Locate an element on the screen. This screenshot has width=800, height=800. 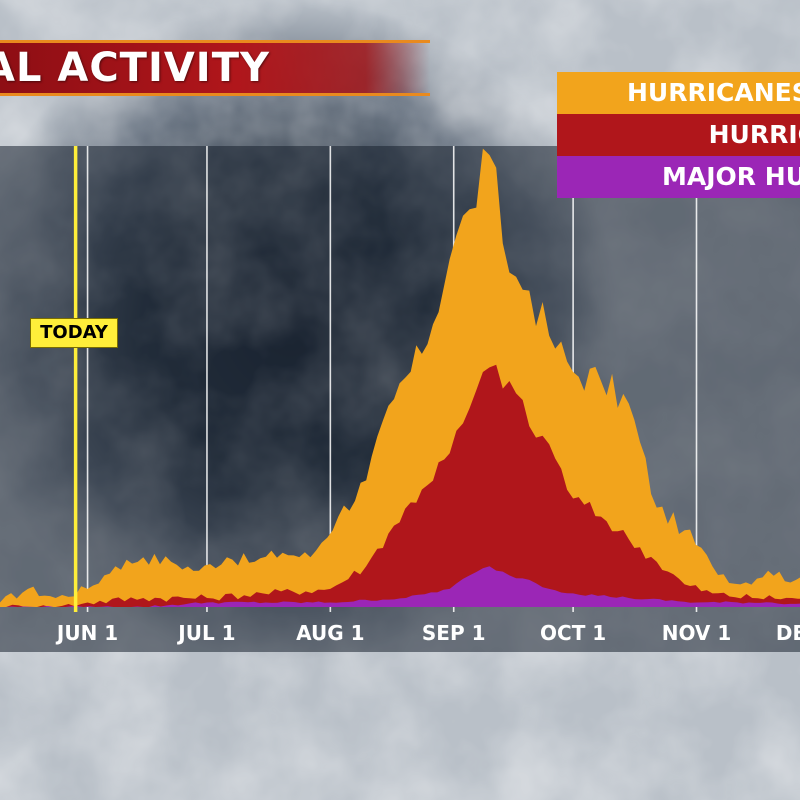
legend-label: MAJOR HU is located at coordinates (731, 176).